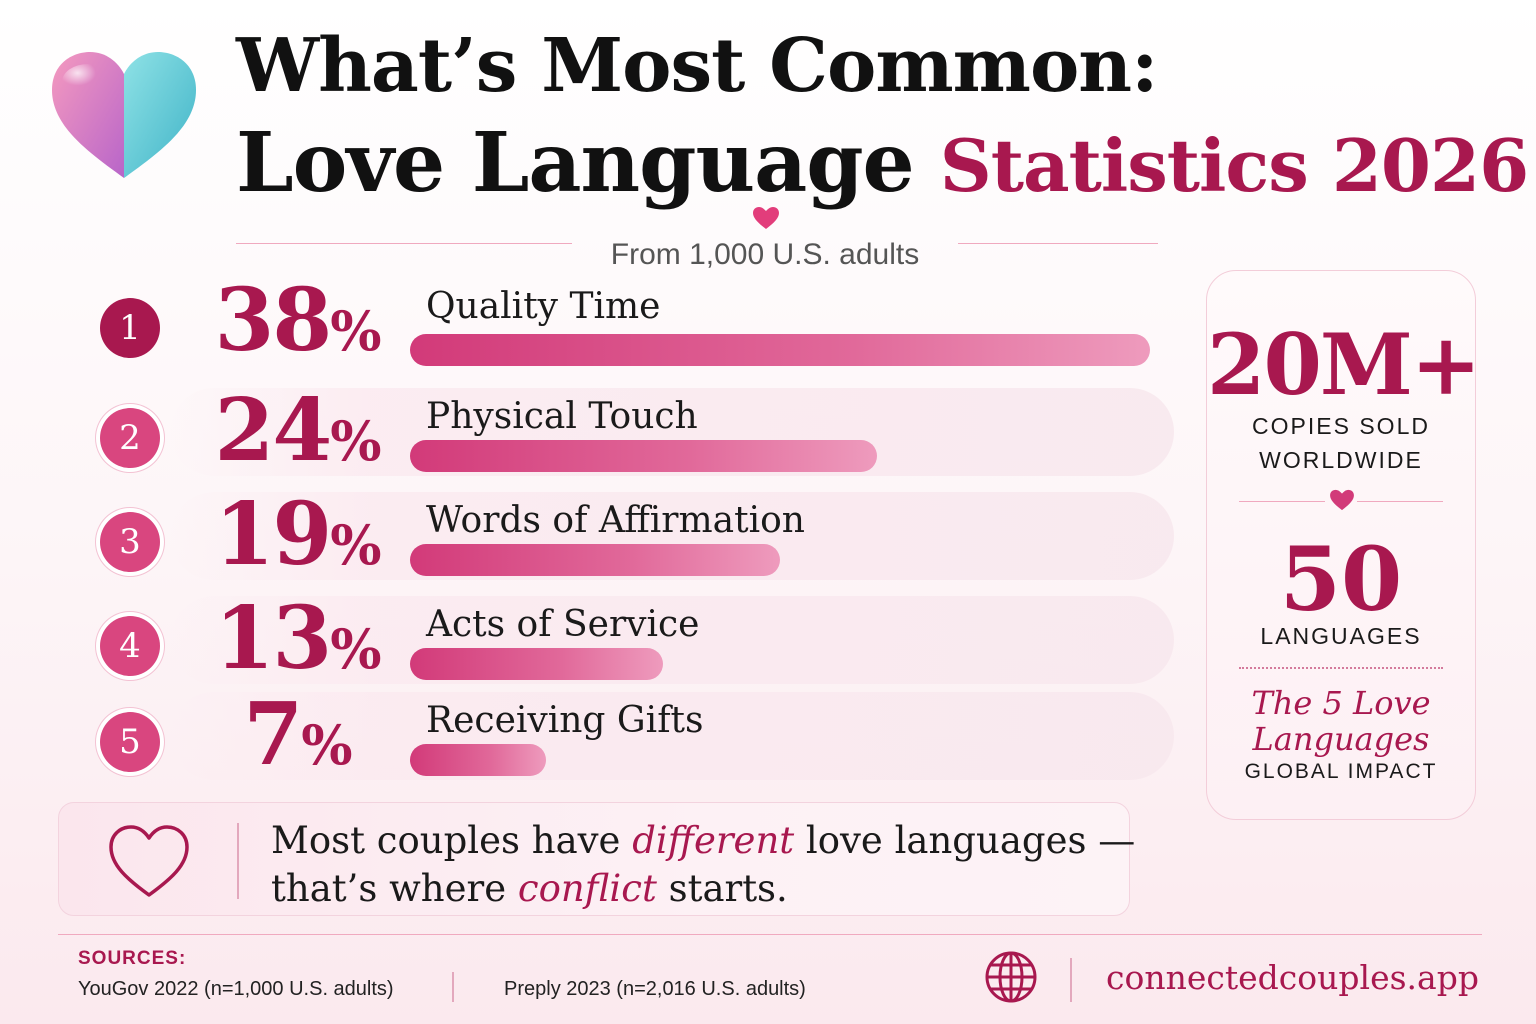 Image resolution: width=1536 pixels, height=1024 pixels. Describe the element at coordinates (149, 861) in the screenshot. I see `heart-outline-icon` at that location.